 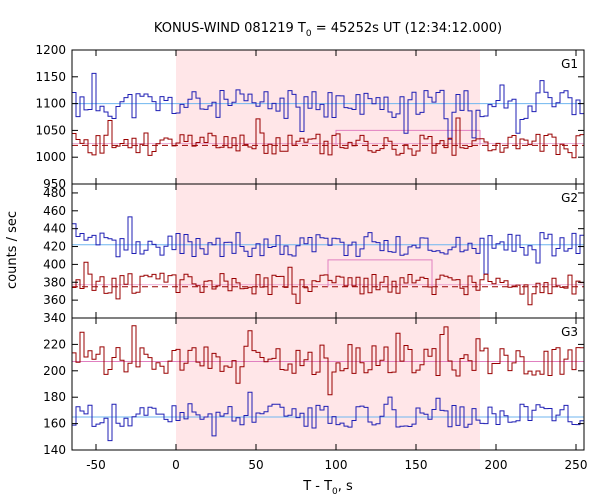 What do you see at coordinates (54, 247) in the screenshot?
I see `y-tick-label: 420` at bounding box center [54, 247].